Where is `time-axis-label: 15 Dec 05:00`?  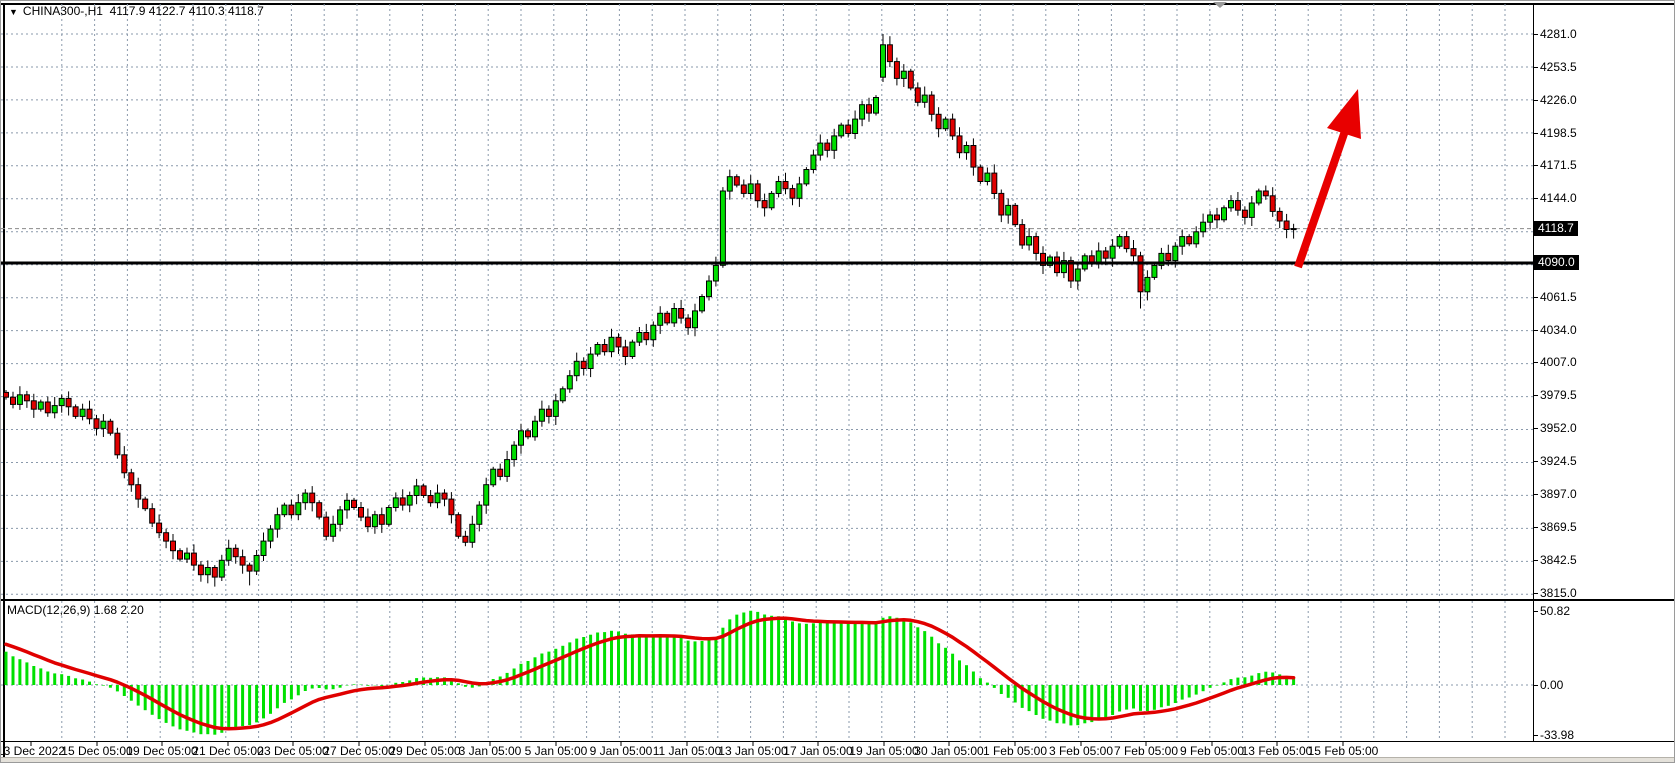
time-axis-label: 15 Dec 05:00 is located at coordinates (97, 751).